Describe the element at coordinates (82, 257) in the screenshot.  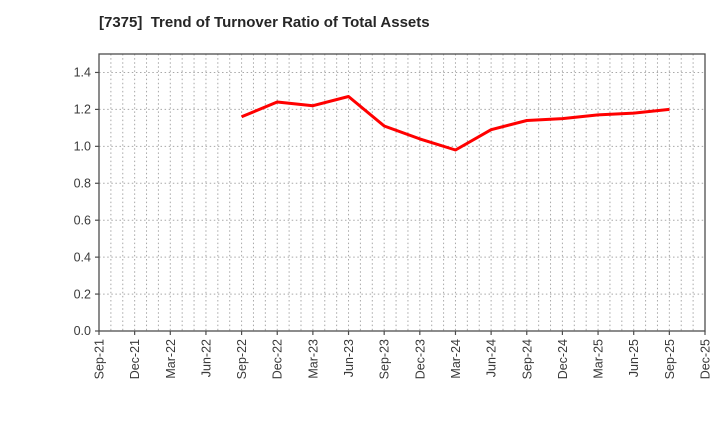
I see `y-tick-label: 0.4` at that location.